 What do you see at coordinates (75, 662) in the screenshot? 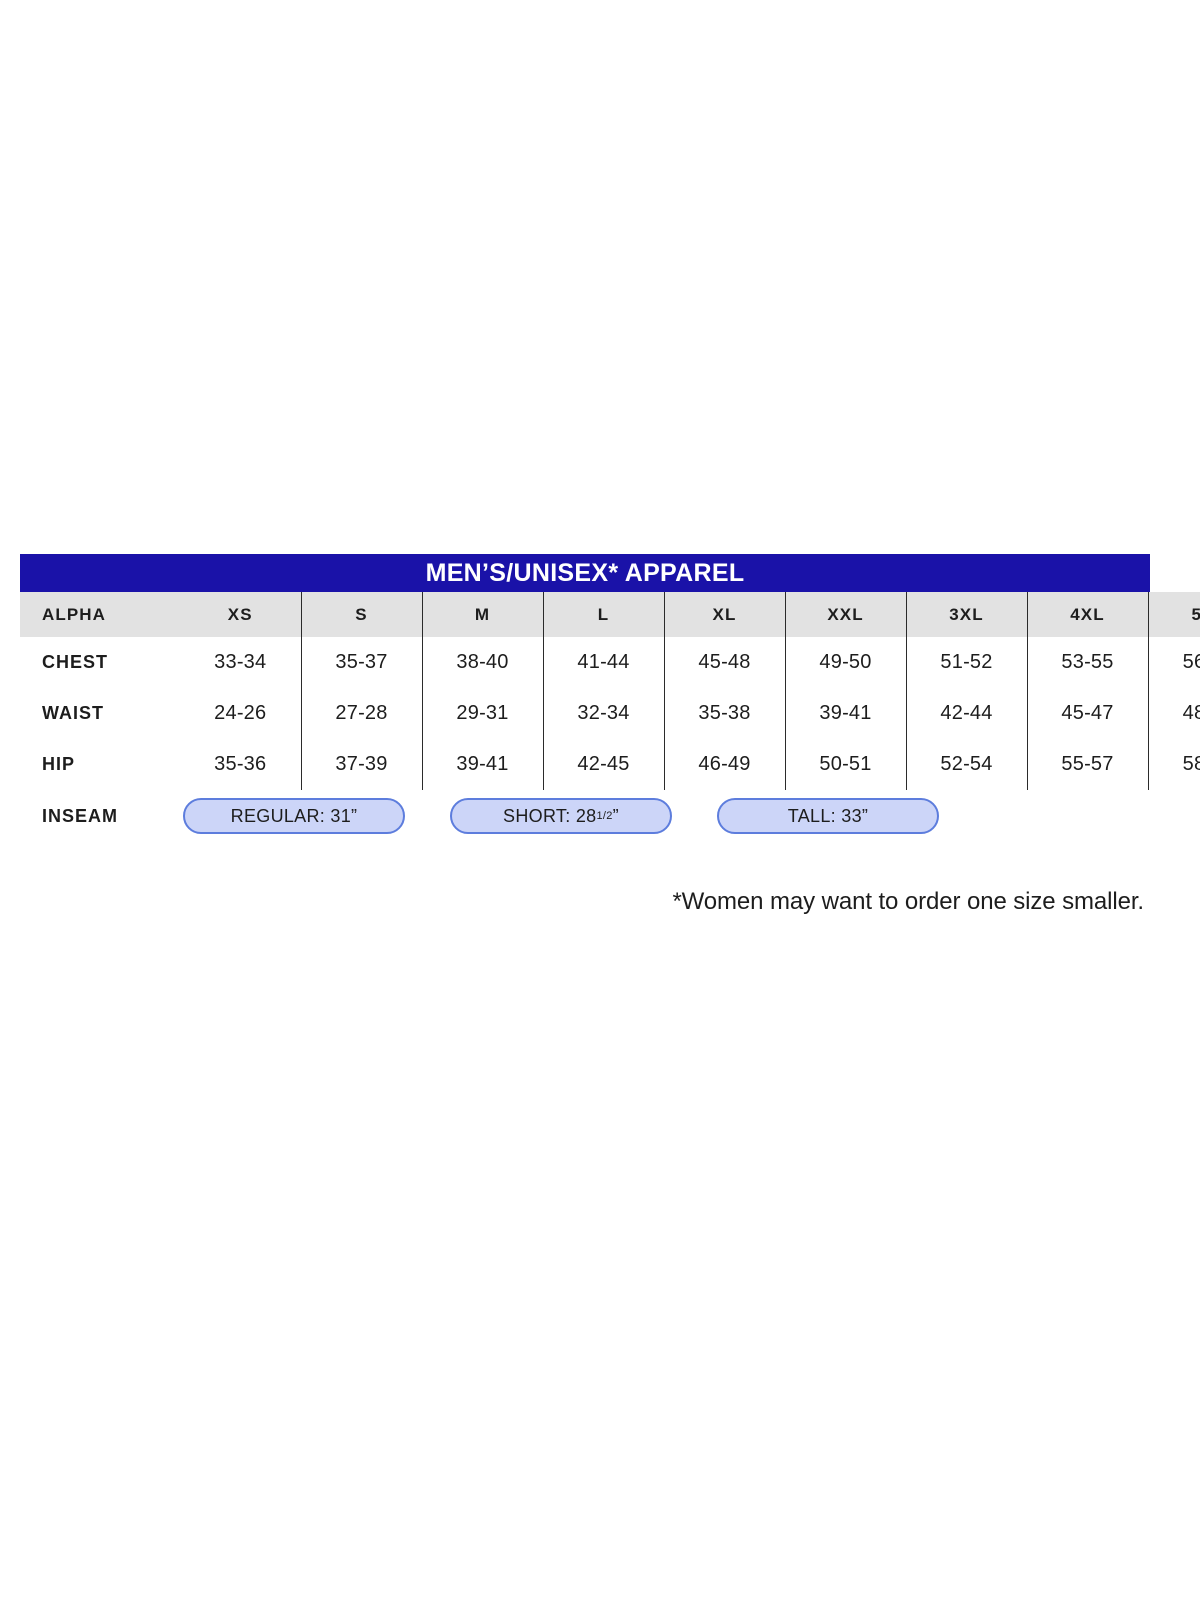
I see `row-label-chest: CHEST` at bounding box center [75, 662].